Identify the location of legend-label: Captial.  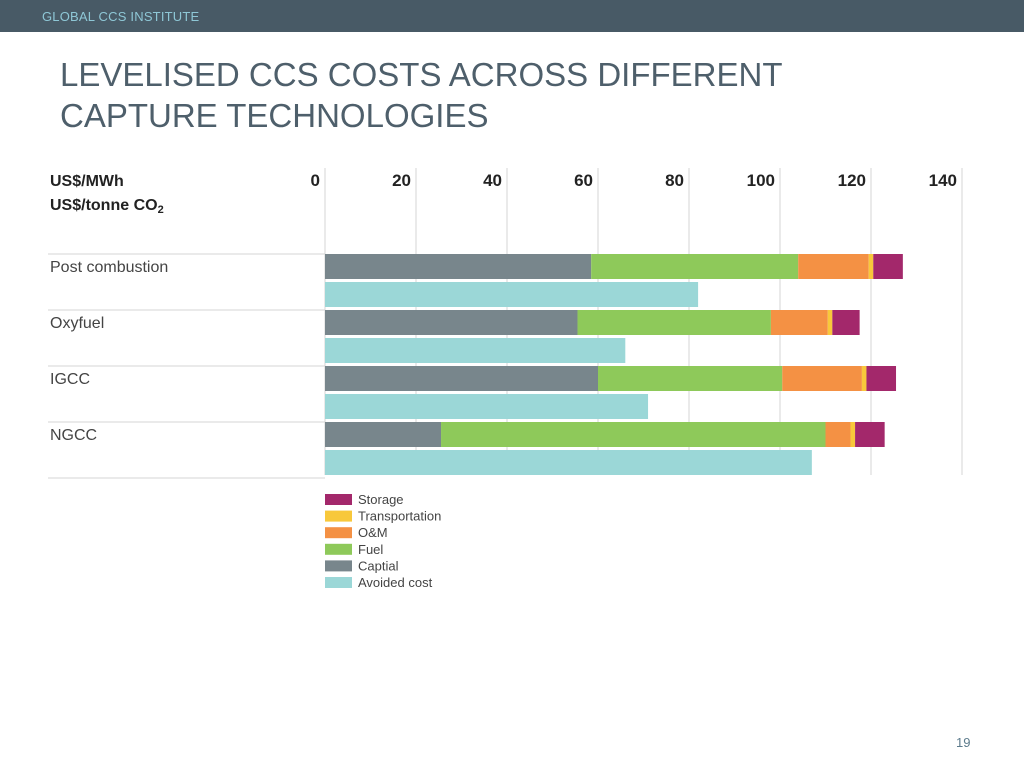
(378, 565).